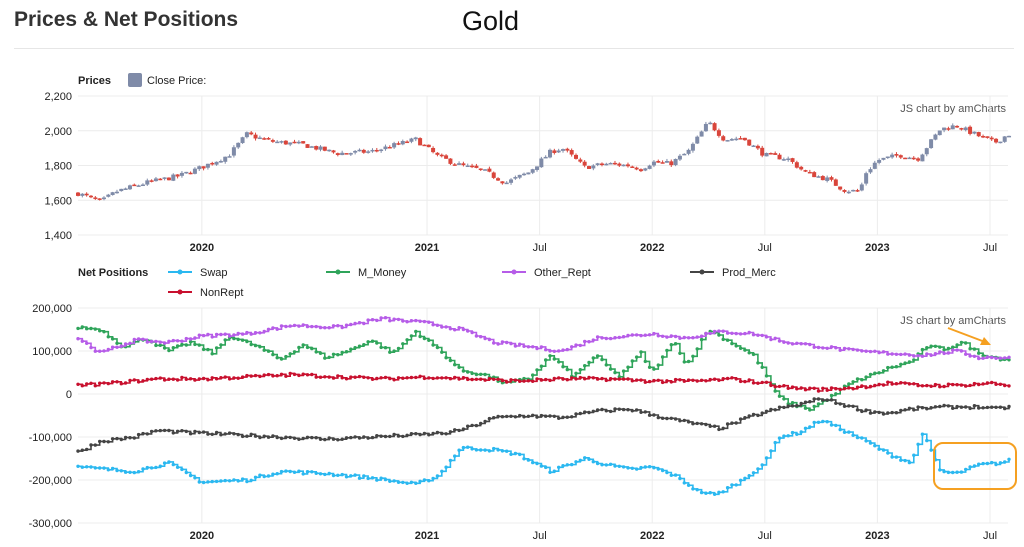 The height and width of the screenshot is (547, 1024). I want to click on net-positions-credit: JS chart by amCharts, so click(953, 321).